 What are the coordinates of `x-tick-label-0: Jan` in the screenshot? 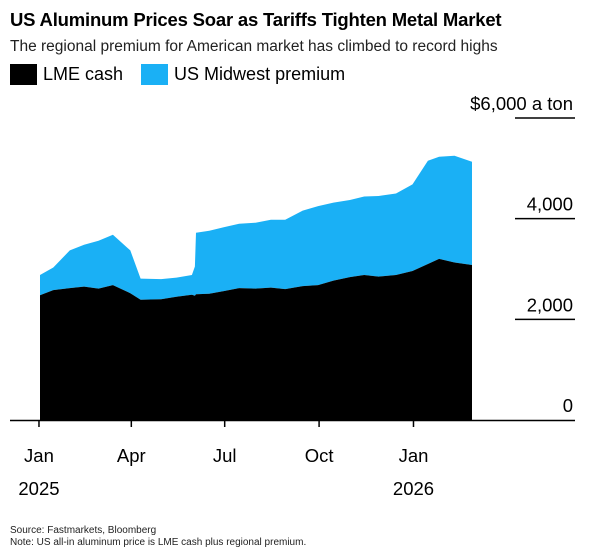 It's located at (39, 455).